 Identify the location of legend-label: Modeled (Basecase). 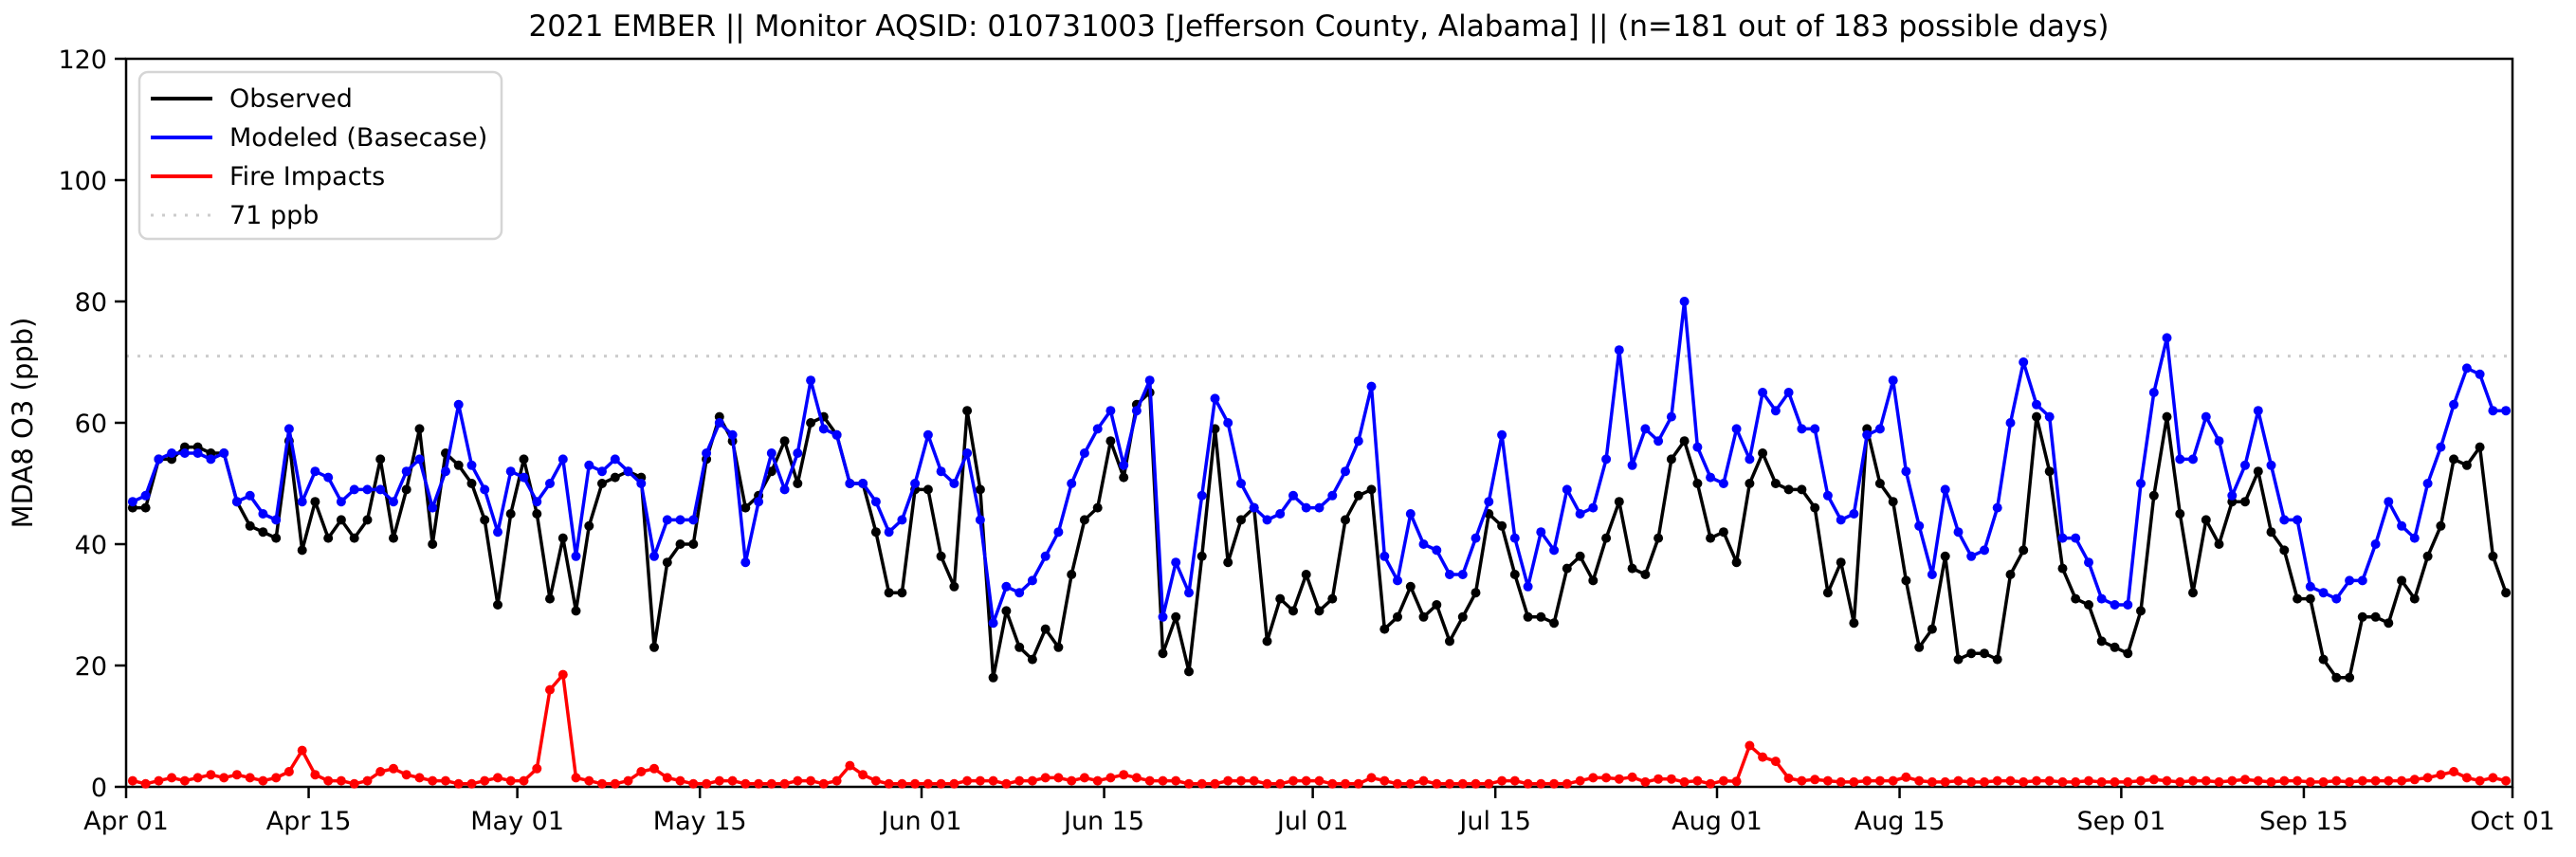
(358, 138).